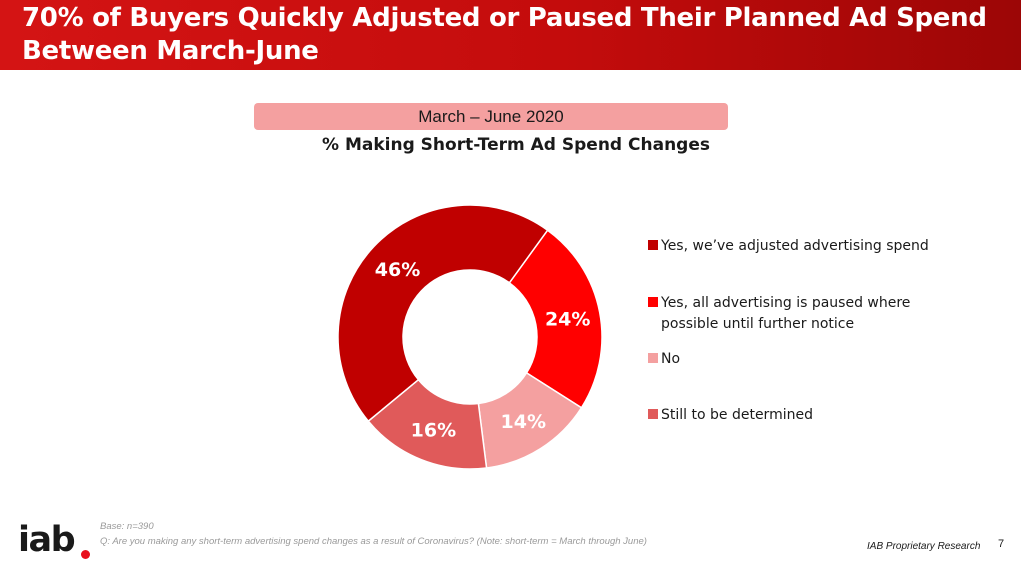 This screenshot has width=1021, height=570. What do you see at coordinates (737, 415) in the screenshot?
I see `legend-label-tbd: Still to be determined` at bounding box center [737, 415].